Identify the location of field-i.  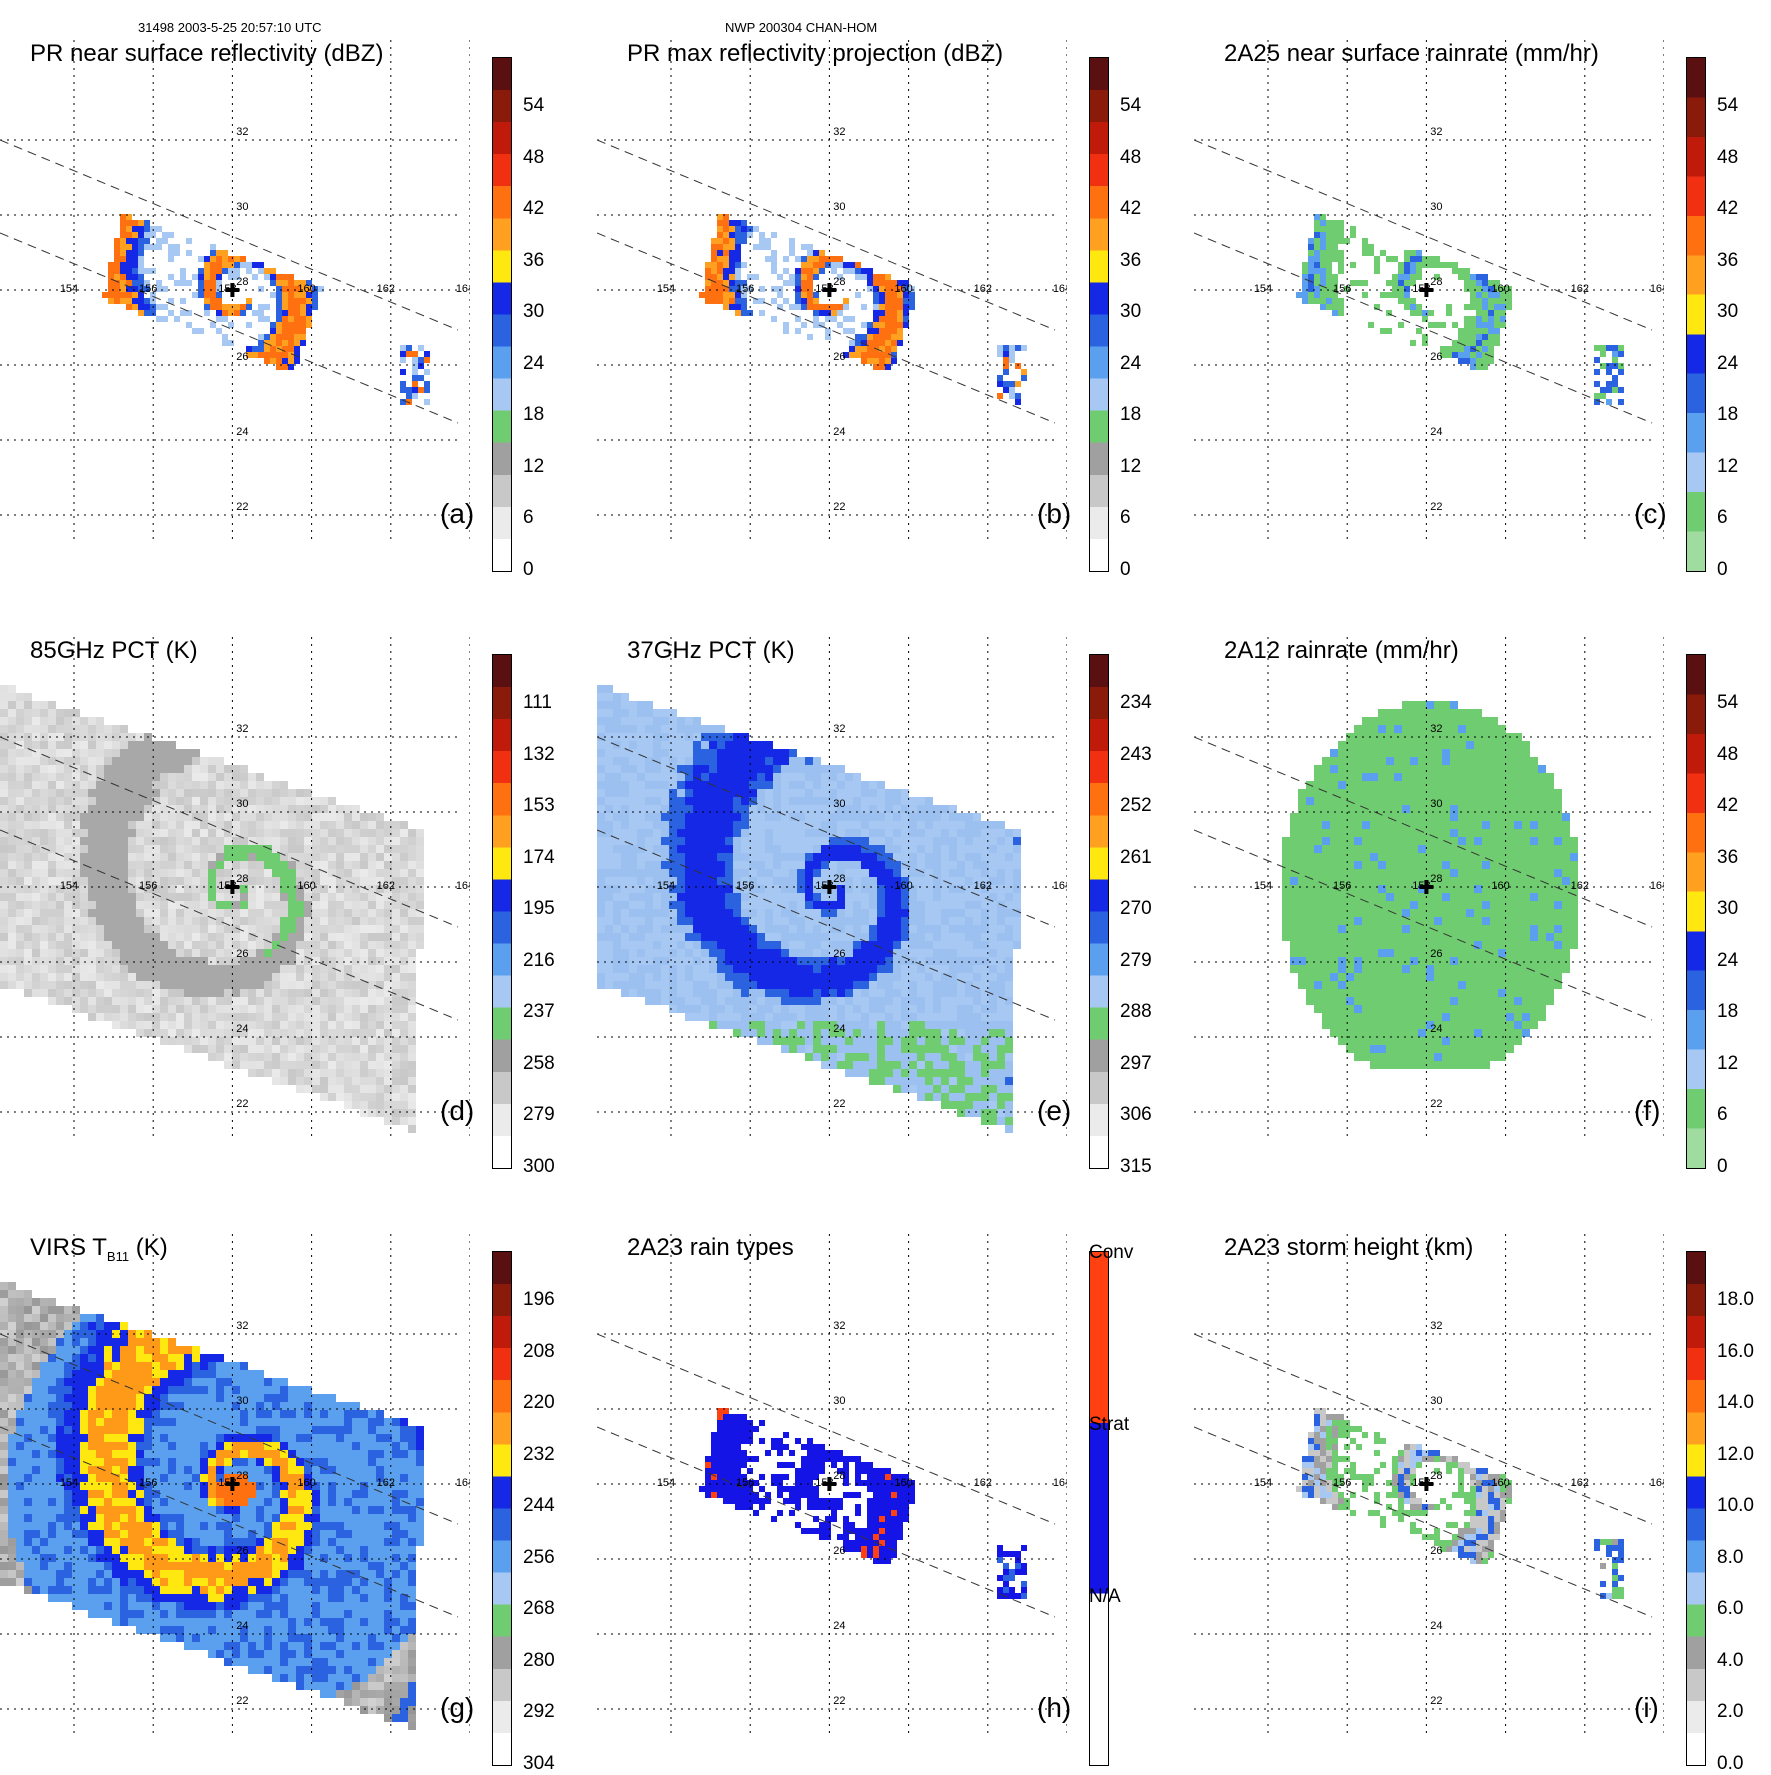
(1404, 1486).